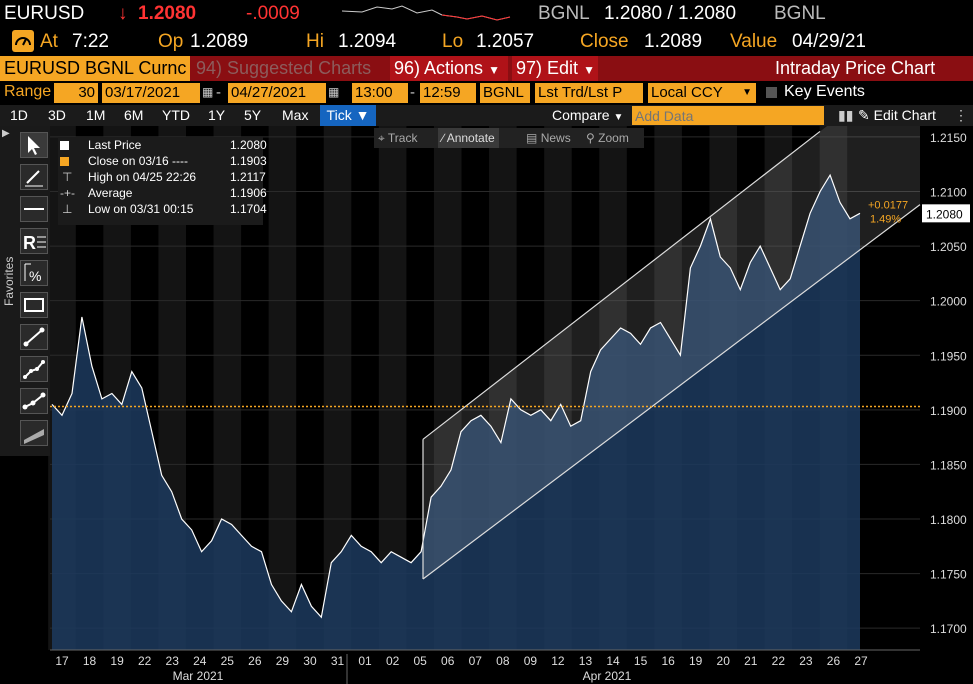  Describe the element at coordinates (228, 661) in the screenshot. I see `x-tick-label: 25` at that location.